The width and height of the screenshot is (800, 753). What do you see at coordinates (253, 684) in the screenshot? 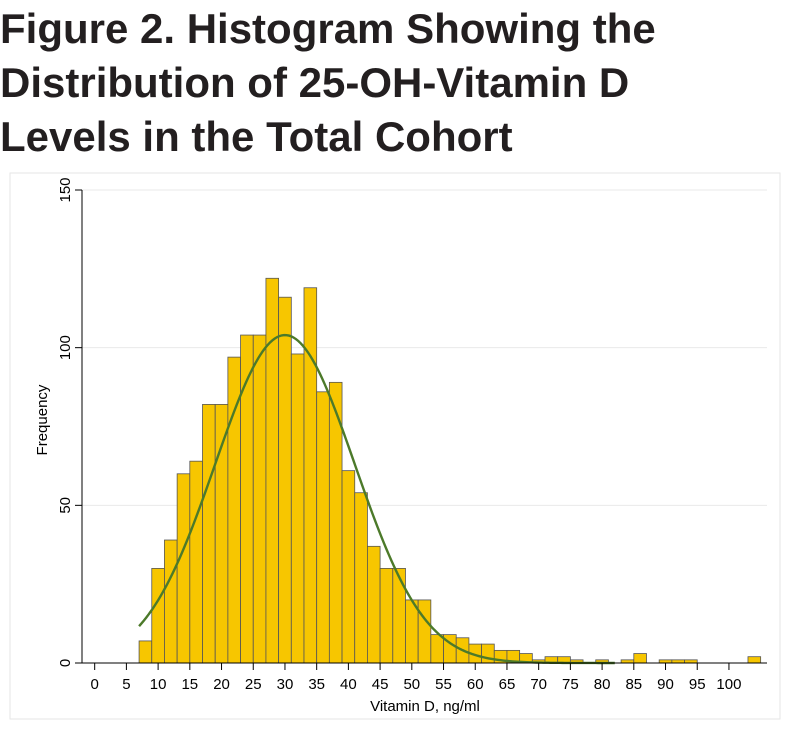
I see `x-tick-label-25: 25` at bounding box center [253, 684].